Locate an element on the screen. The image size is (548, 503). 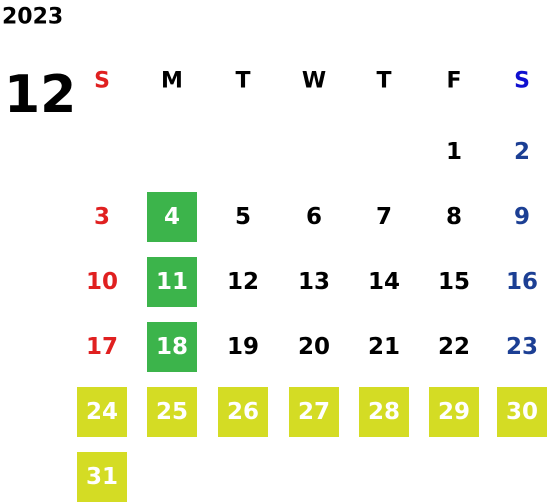
day-number: 23 is located at coordinates (522, 347).